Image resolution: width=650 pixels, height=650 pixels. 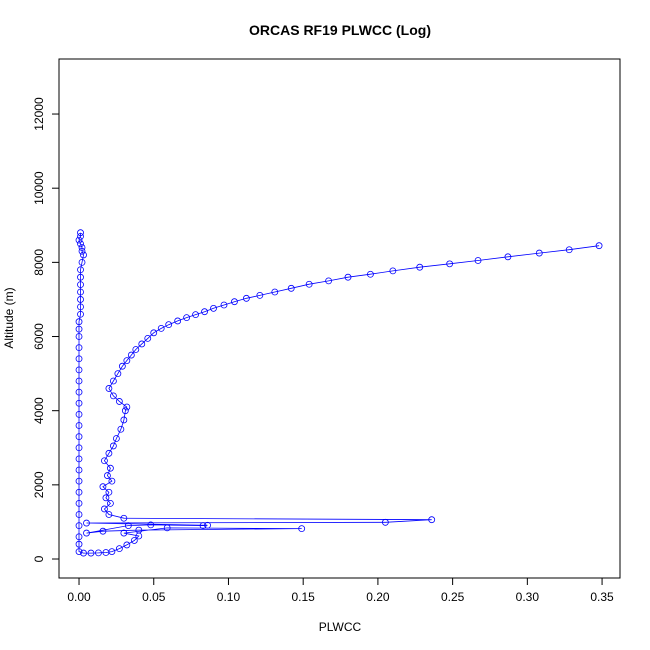 I want to click on x-axis-label: PLWCC, so click(x=340, y=627).